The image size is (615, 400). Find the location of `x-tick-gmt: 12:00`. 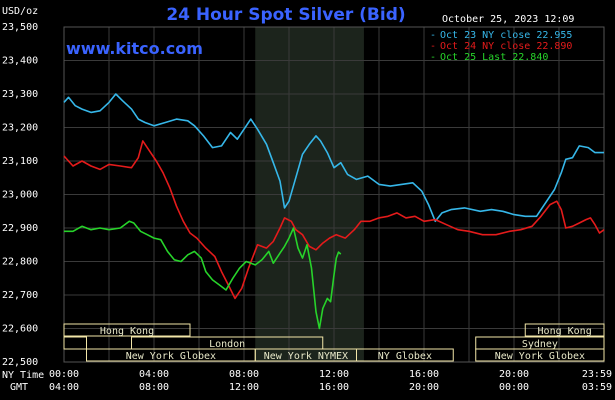

x-tick-gmt: 12:00 is located at coordinates (244, 387).